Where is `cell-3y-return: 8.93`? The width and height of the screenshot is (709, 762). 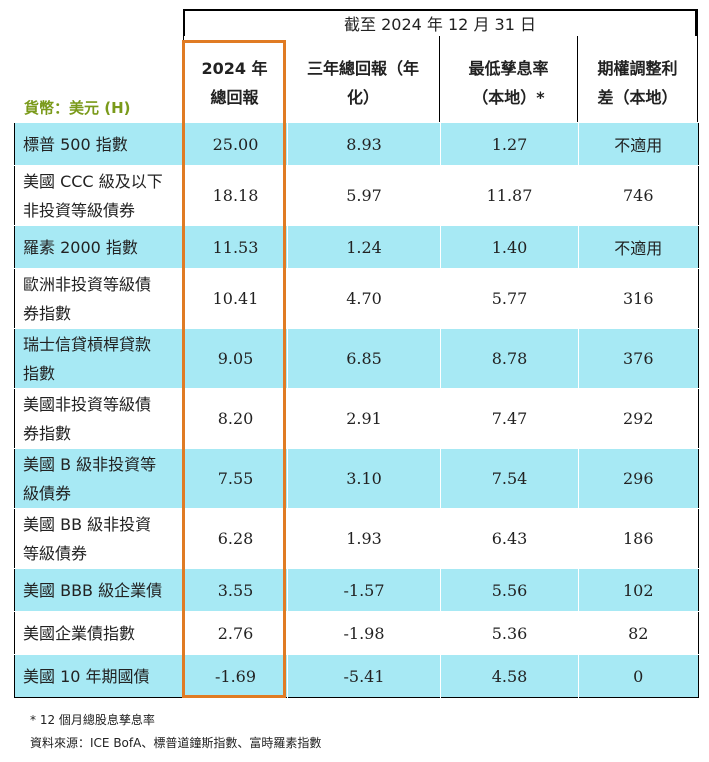
cell-3y-return: 8.93 is located at coordinates (364, 144).